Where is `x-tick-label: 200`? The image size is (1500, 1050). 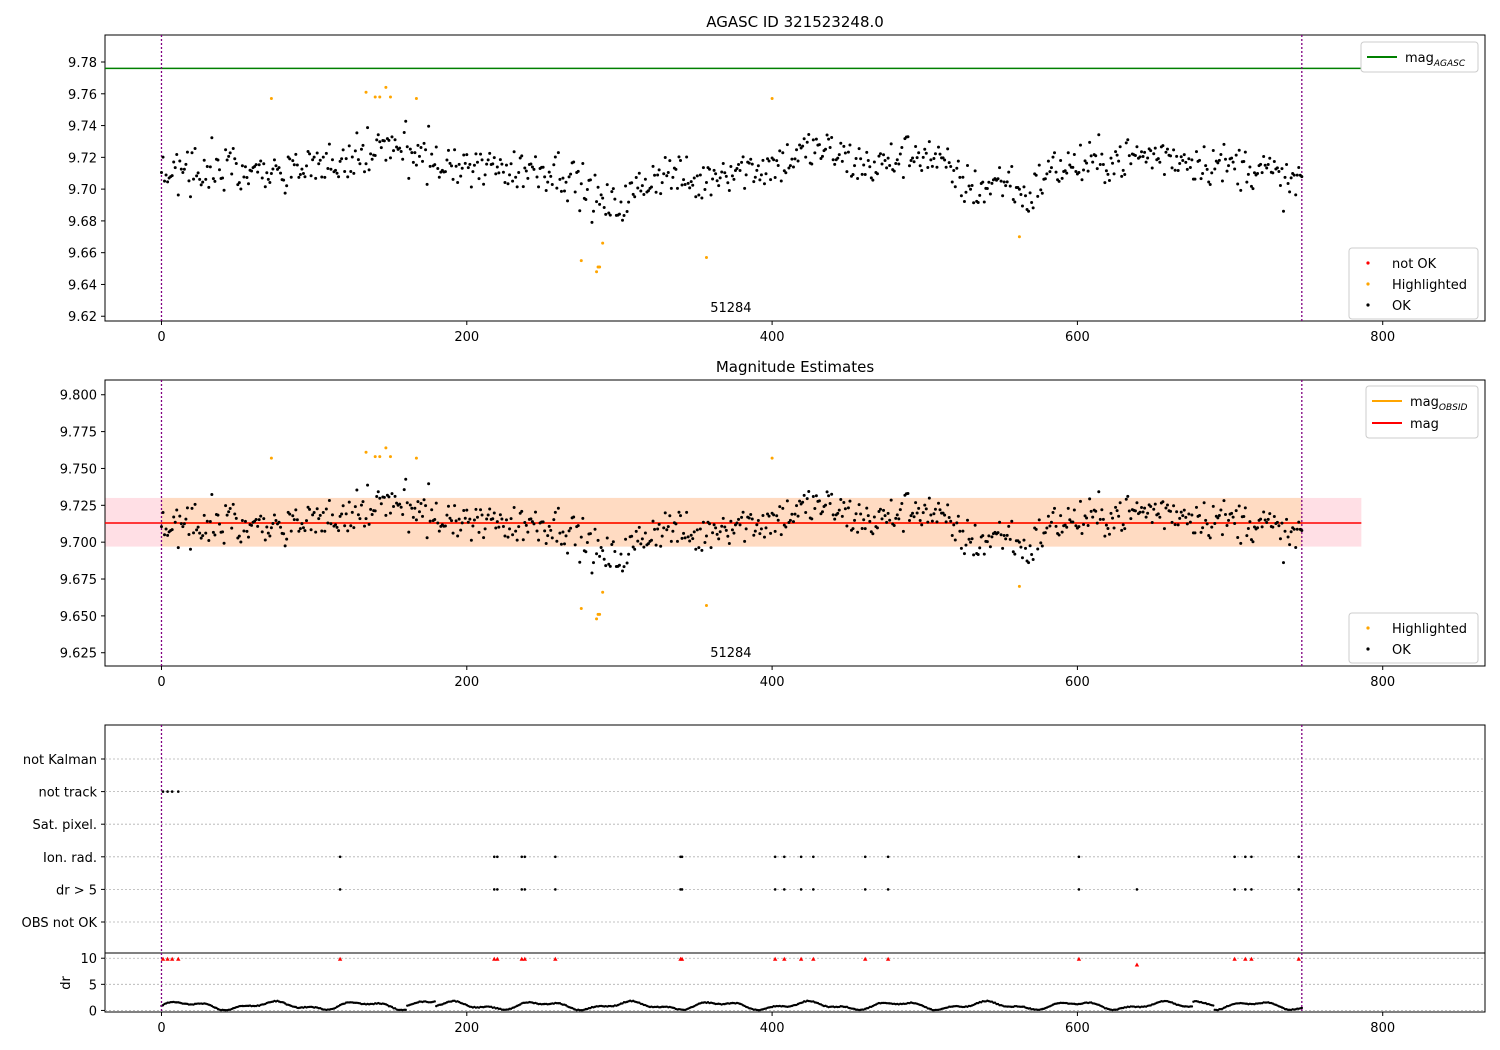
x-tick-label: 200 is located at coordinates (466, 682).